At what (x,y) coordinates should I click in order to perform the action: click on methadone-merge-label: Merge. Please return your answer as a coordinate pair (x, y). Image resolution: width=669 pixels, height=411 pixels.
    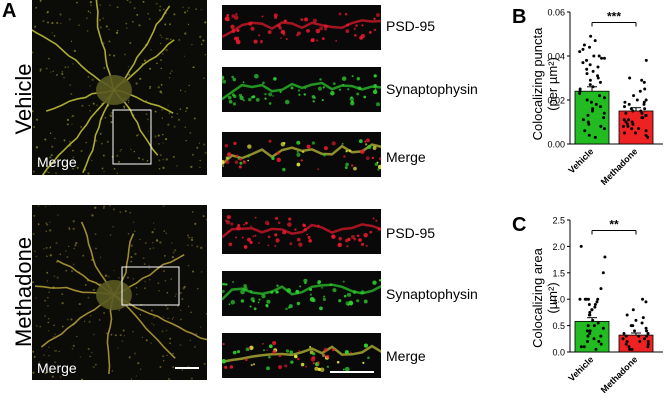
    Looking at the image, I should click on (57, 368).